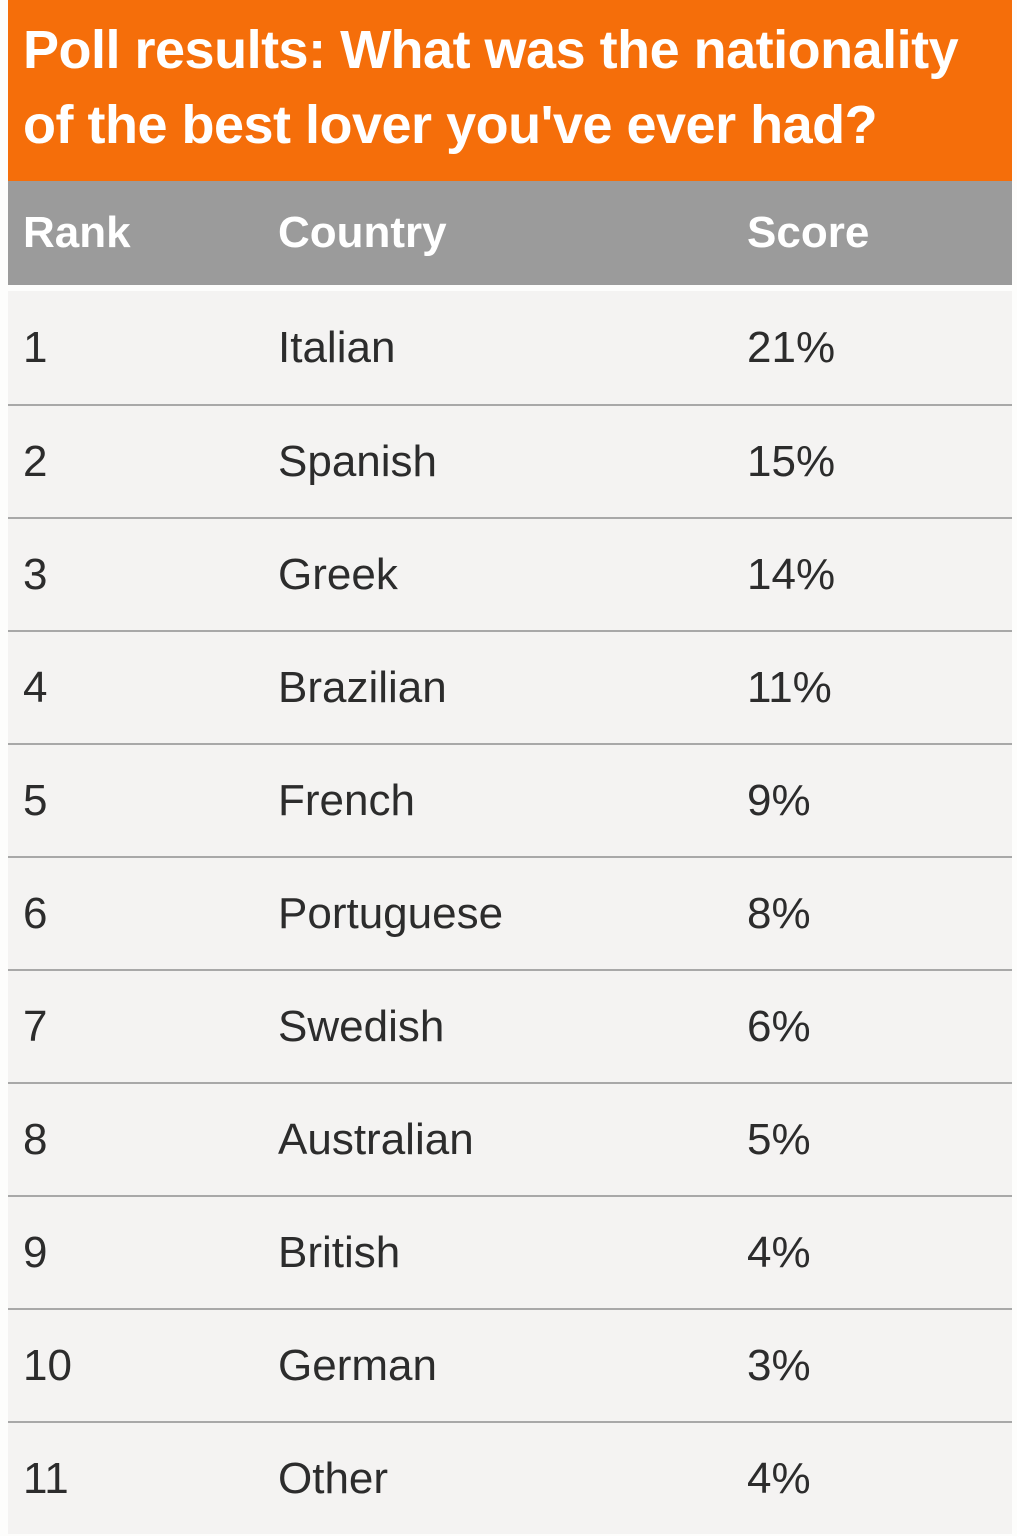 The width and height of the screenshot is (1017, 1536). I want to click on country-cell: Australian, so click(376, 1139).